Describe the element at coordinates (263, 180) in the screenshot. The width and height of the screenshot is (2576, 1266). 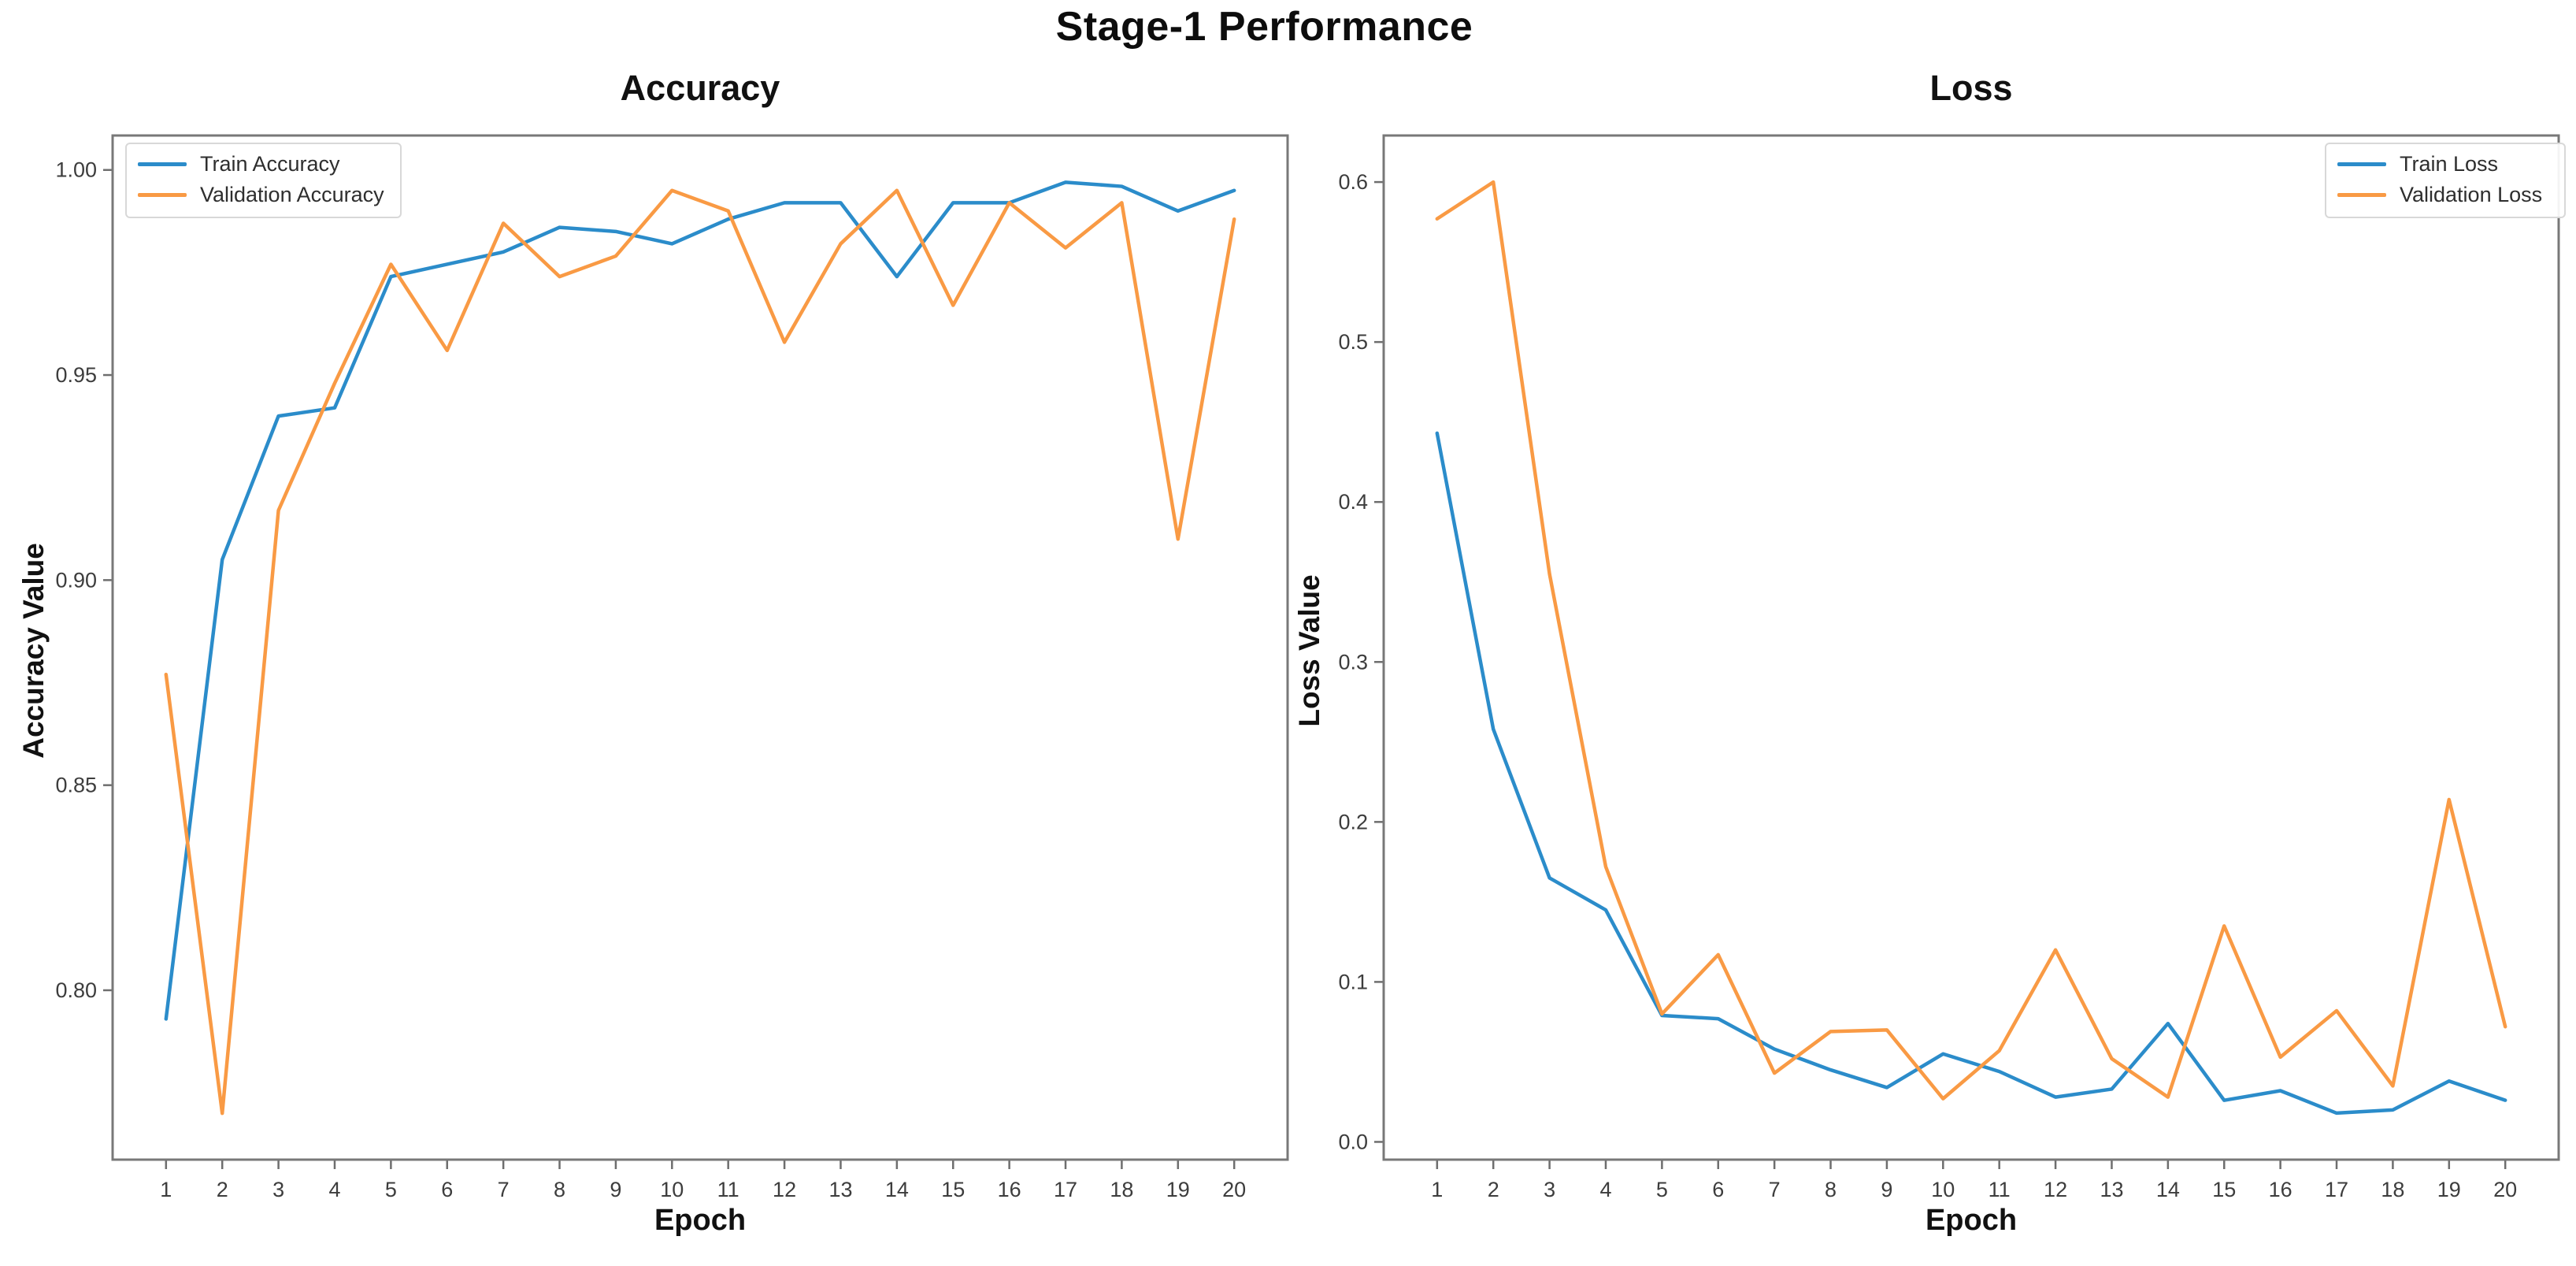
I see `legend-accuracy: Train Accuracy Validation Accuracy` at that location.